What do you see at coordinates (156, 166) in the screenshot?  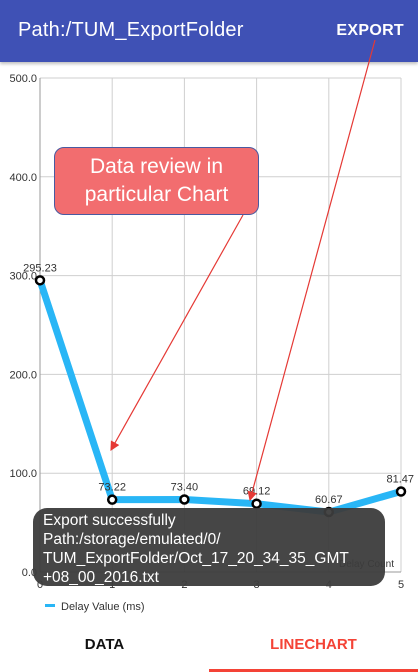 I see `callout-line-1: Data review in` at bounding box center [156, 166].